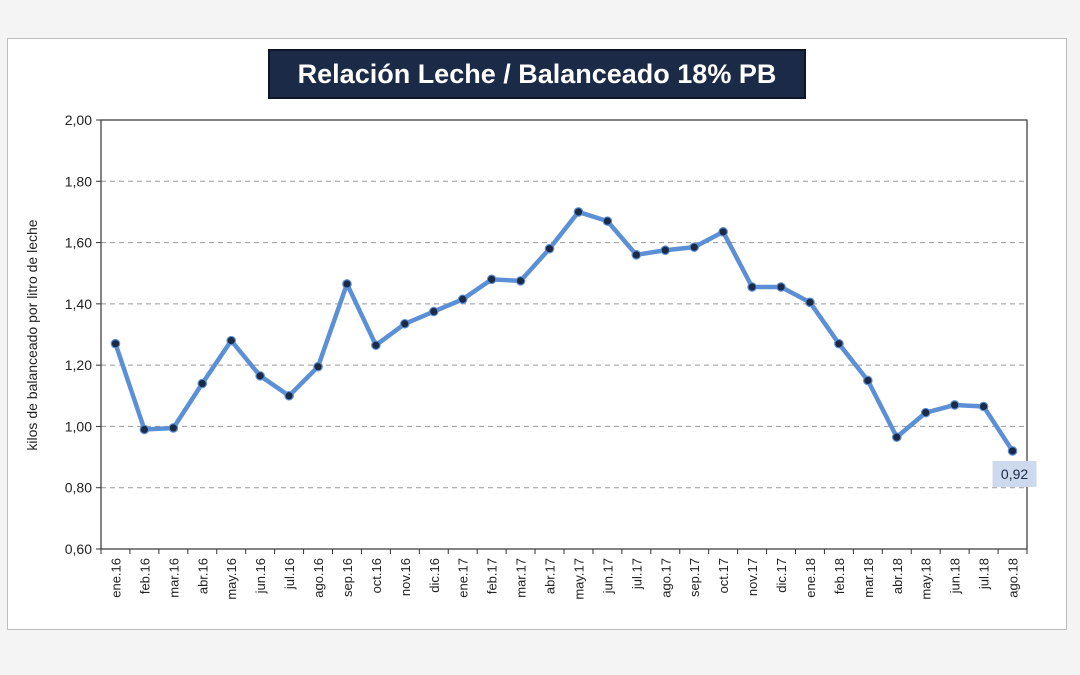 This screenshot has height=675, width=1080. Describe the element at coordinates (78, 120) in the screenshot. I see `y-tick-label: 2,00` at that location.